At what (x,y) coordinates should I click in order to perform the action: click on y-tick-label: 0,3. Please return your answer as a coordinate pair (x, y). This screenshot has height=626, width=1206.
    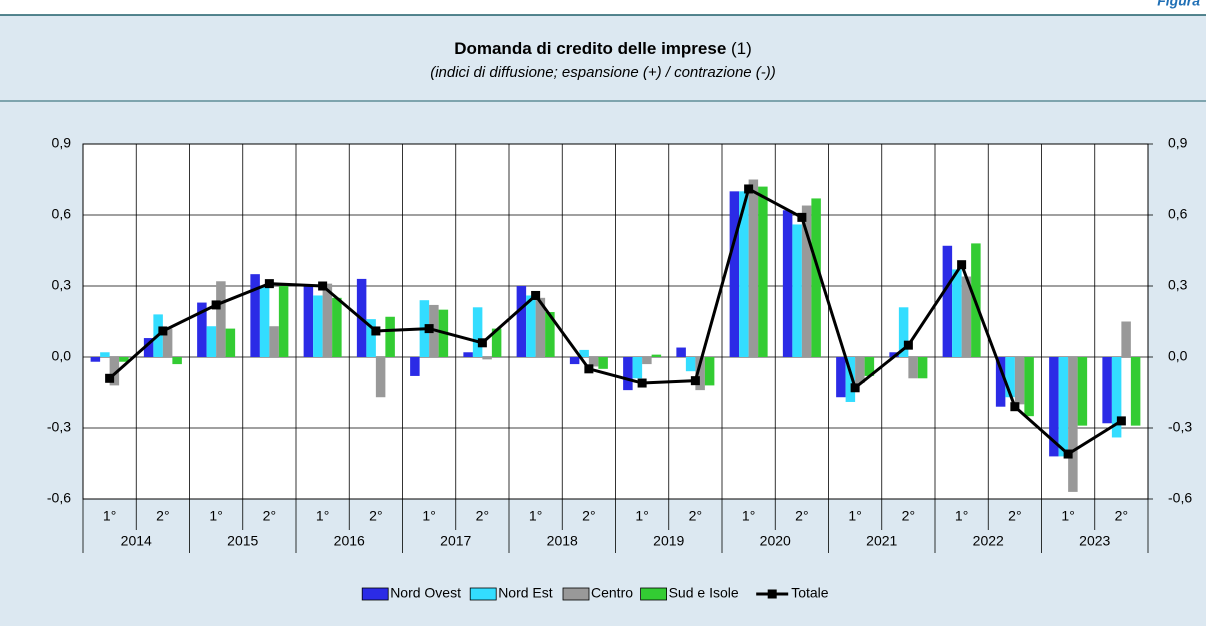
    Looking at the image, I should click on (62, 285).